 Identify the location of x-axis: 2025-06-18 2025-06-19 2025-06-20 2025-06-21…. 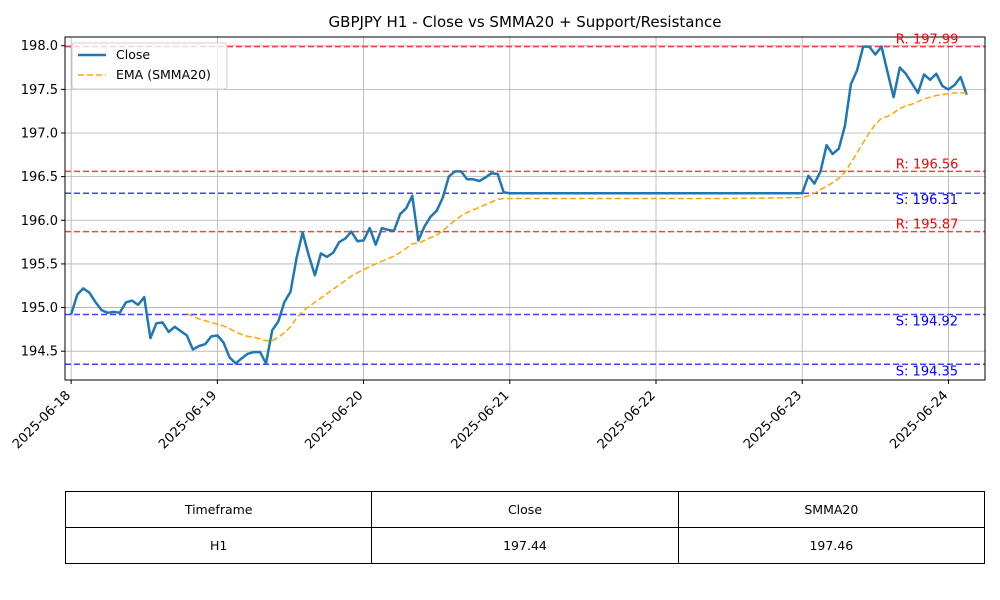
(480, 416).